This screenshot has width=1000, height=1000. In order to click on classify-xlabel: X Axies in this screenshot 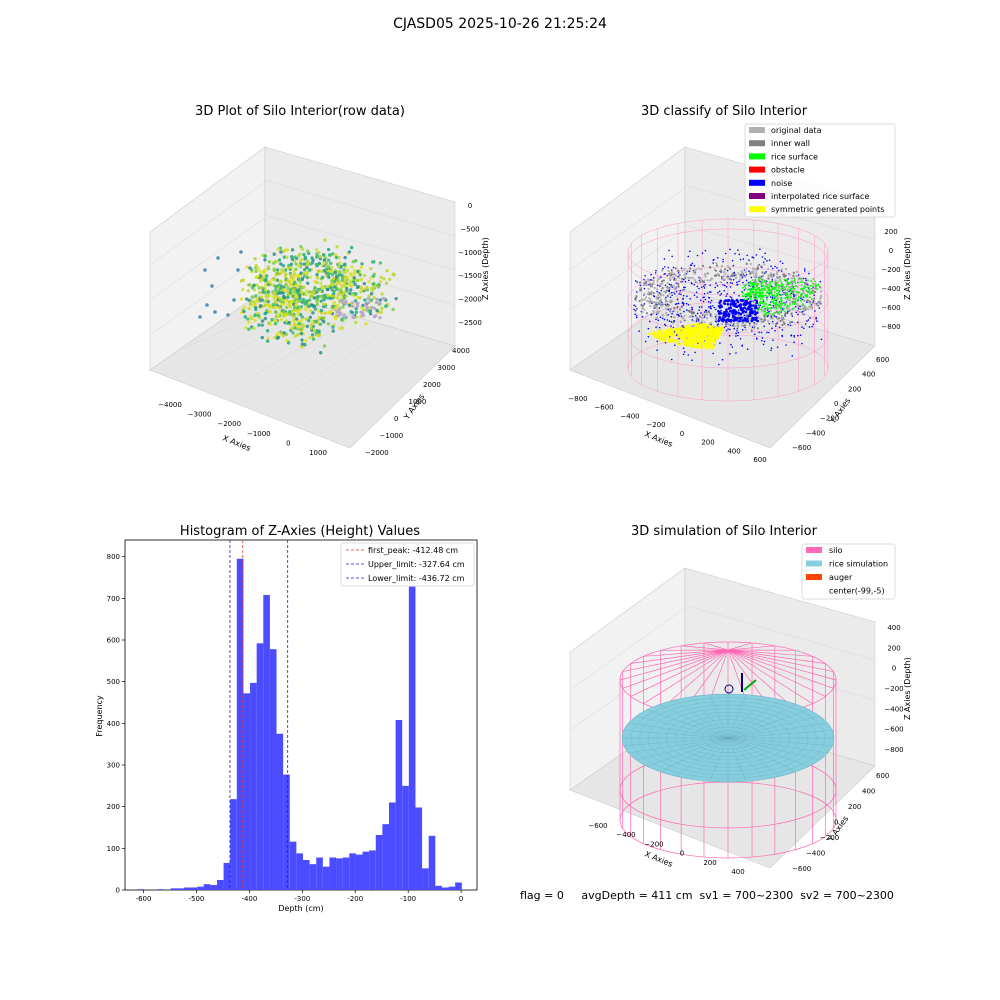, I will do `click(658, 439)`.